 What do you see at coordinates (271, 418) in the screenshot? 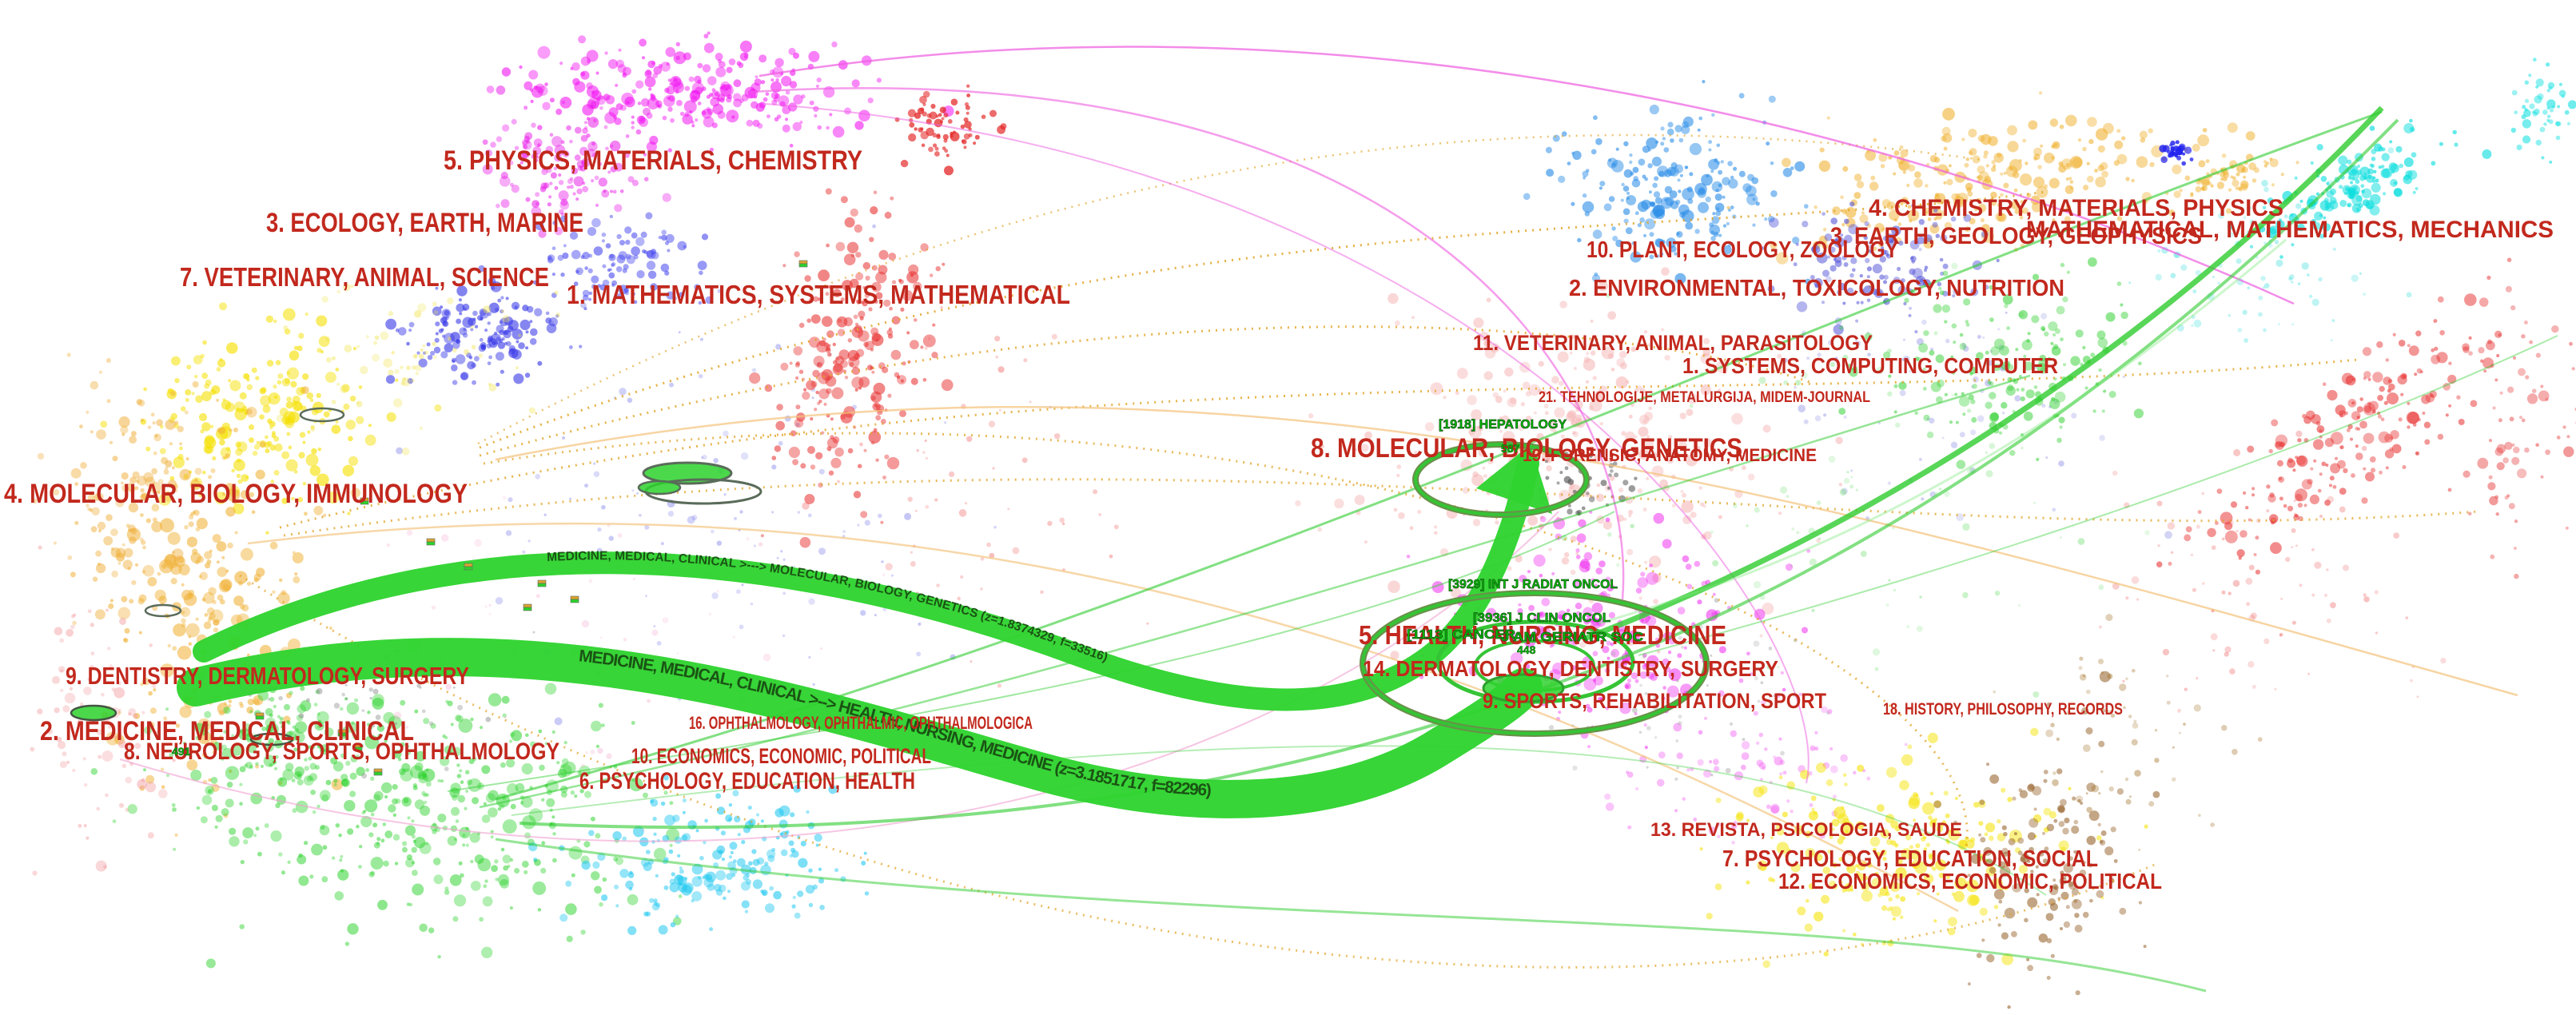
I see `cluster-left-yellow` at bounding box center [271, 418].